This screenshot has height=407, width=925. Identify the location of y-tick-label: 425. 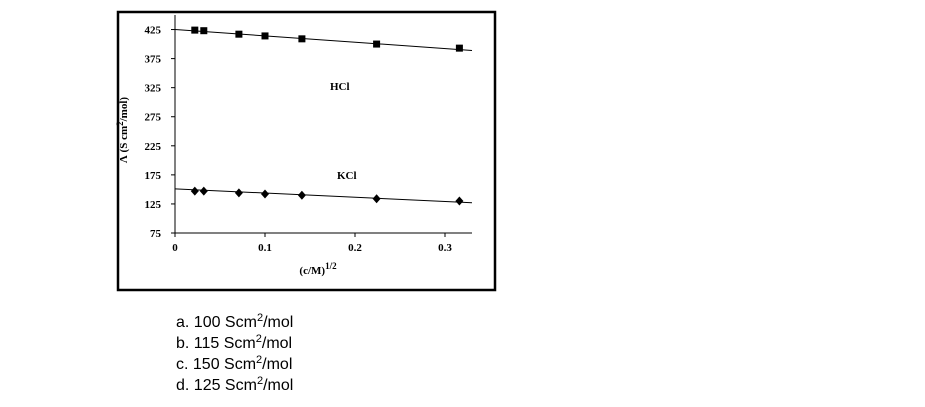
(153, 31).